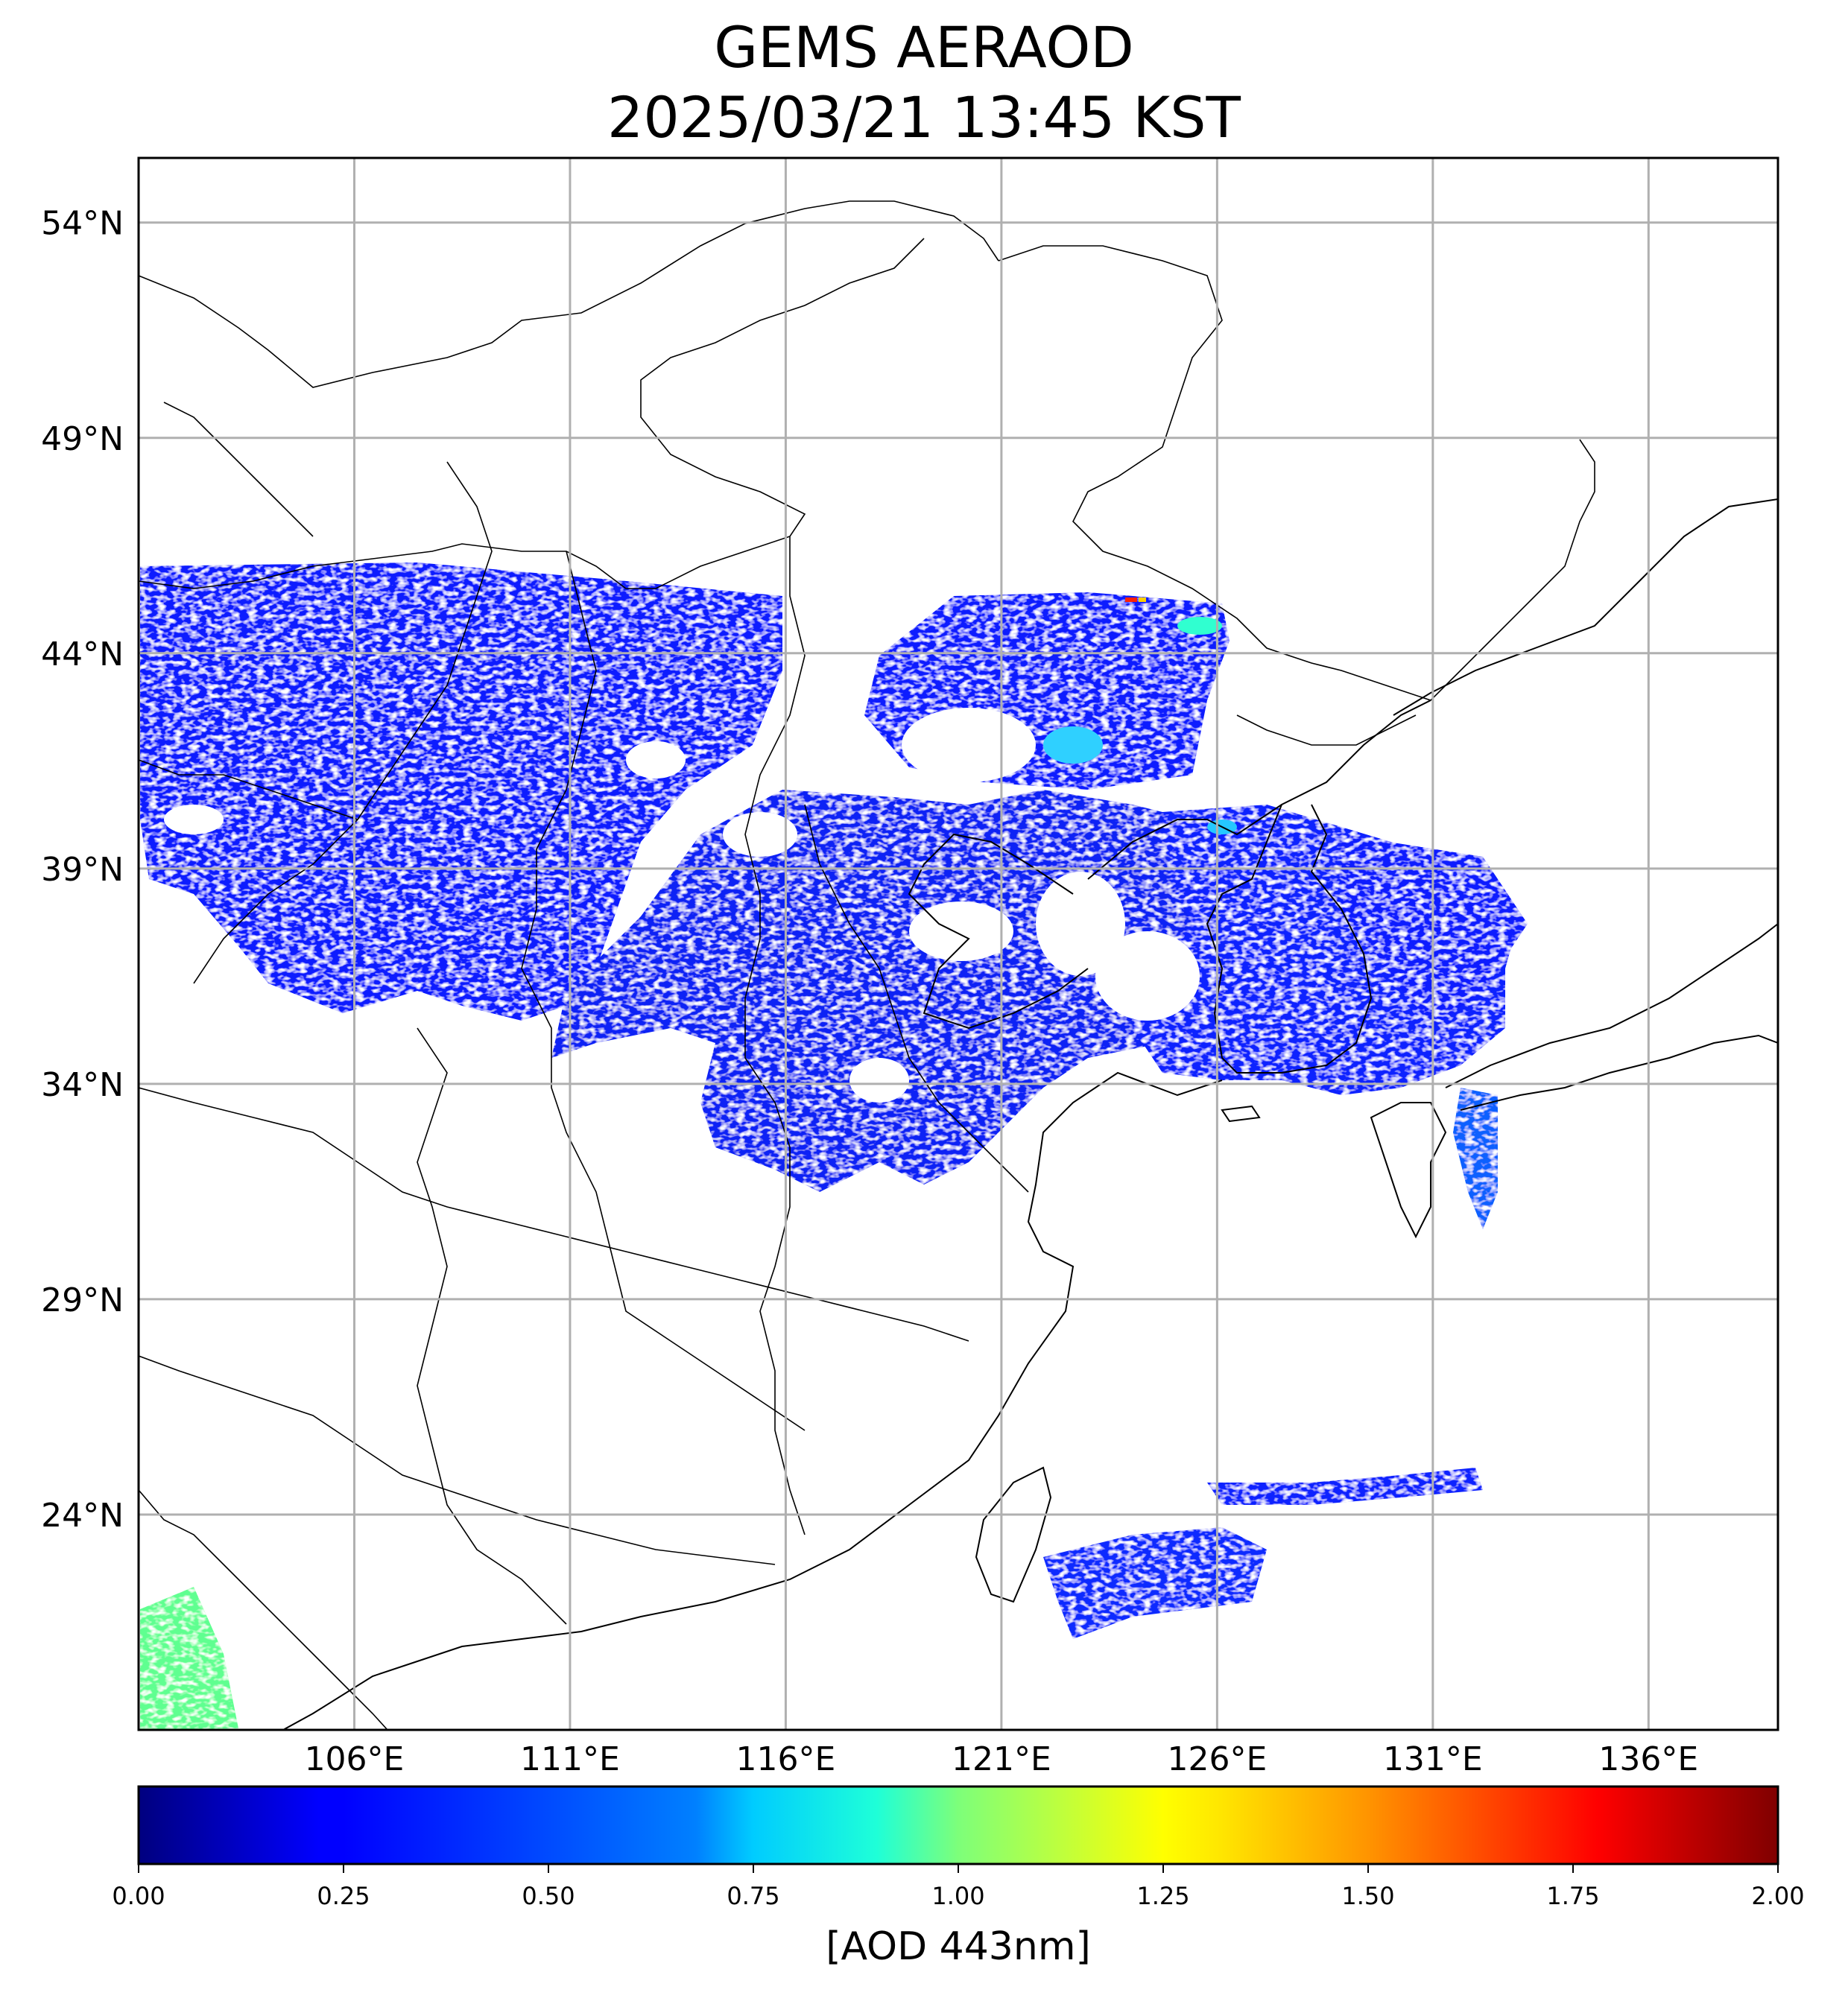 The height and width of the screenshot is (2010, 1848). I want to click on border-mongolia-russia, so click(569, 294).